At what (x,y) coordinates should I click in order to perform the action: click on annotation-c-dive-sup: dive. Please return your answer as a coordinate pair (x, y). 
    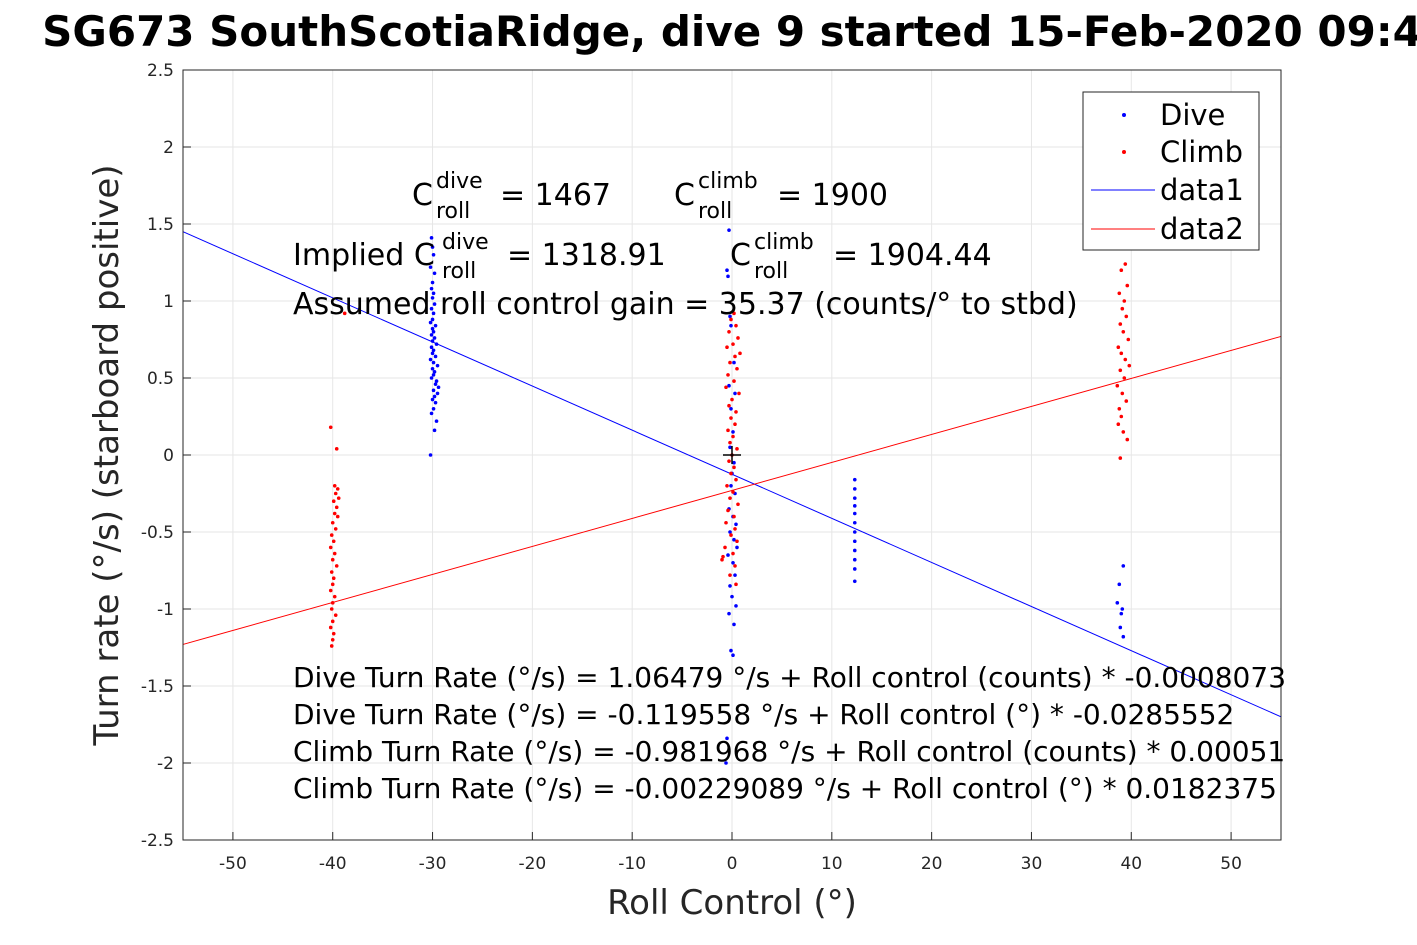
    Looking at the image, I should click on (459, 181).